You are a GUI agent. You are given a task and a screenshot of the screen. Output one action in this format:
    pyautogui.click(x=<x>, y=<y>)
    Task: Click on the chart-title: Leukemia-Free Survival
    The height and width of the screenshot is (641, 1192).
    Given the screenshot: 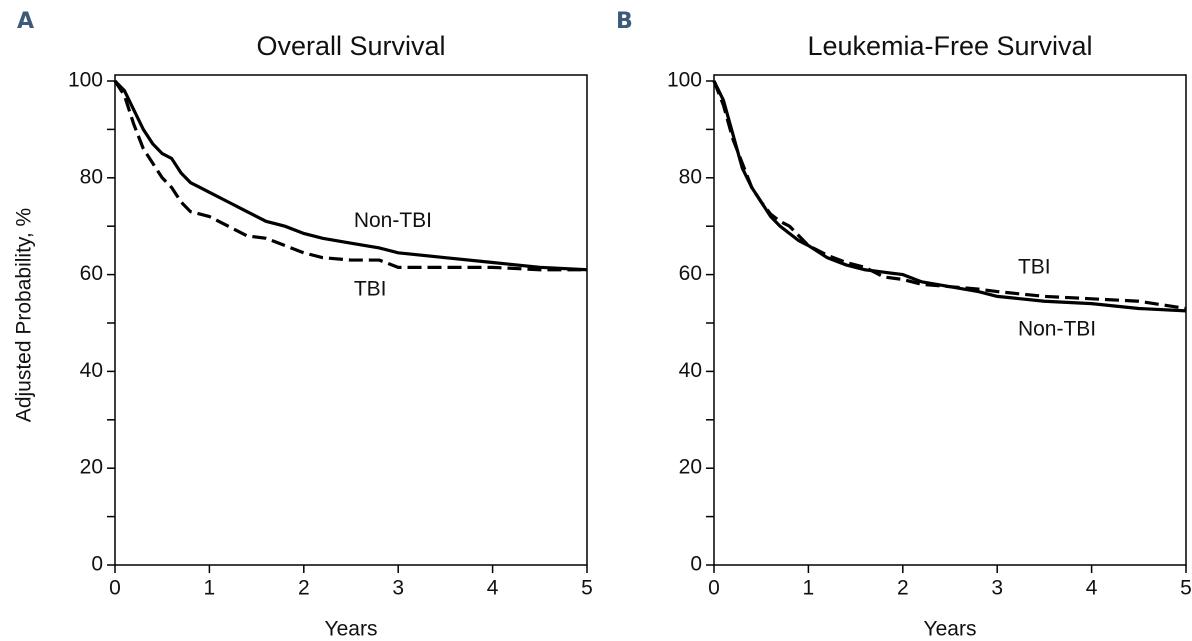 What is the action you would take?
    pyautogui.click(x=949, y=46)
    